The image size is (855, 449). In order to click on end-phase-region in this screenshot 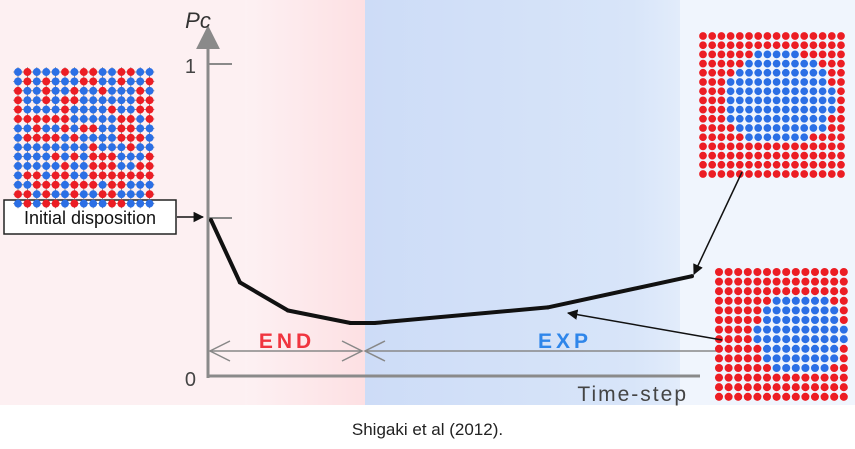, I will do `click(305, 202)`.